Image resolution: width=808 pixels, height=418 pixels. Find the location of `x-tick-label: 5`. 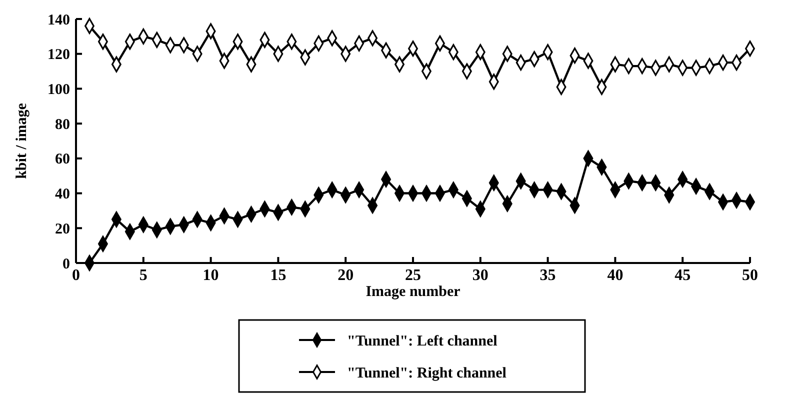

x-tick-label: 5 is located at coordinates (143, 275).